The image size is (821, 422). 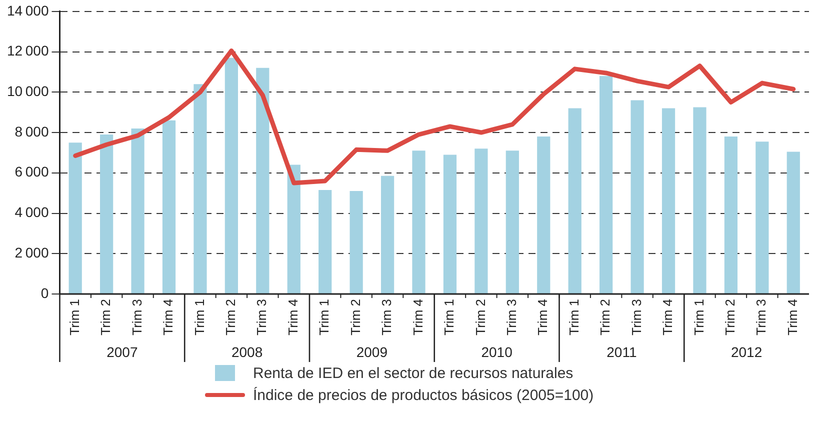 What do you see at coordinates (31, 252) in the screenshot?
I see `y-tick-label: 2 000` at bounding box center [31, 252].